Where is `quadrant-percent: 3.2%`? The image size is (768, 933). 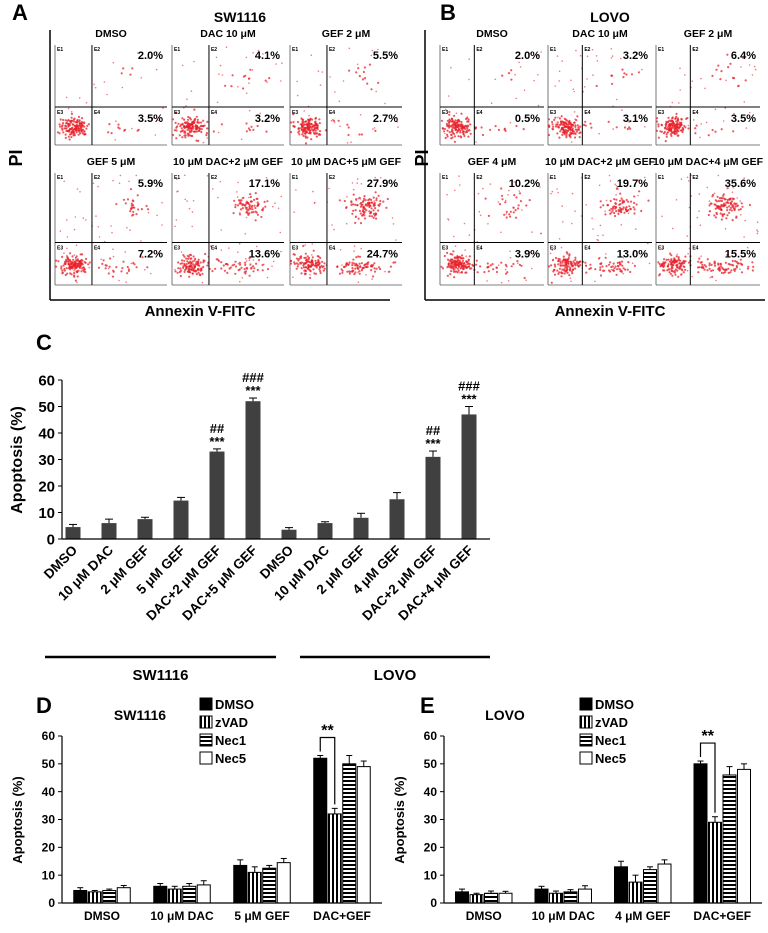
quadrant-percent: 3.2% is located at coordinates (267, 119).